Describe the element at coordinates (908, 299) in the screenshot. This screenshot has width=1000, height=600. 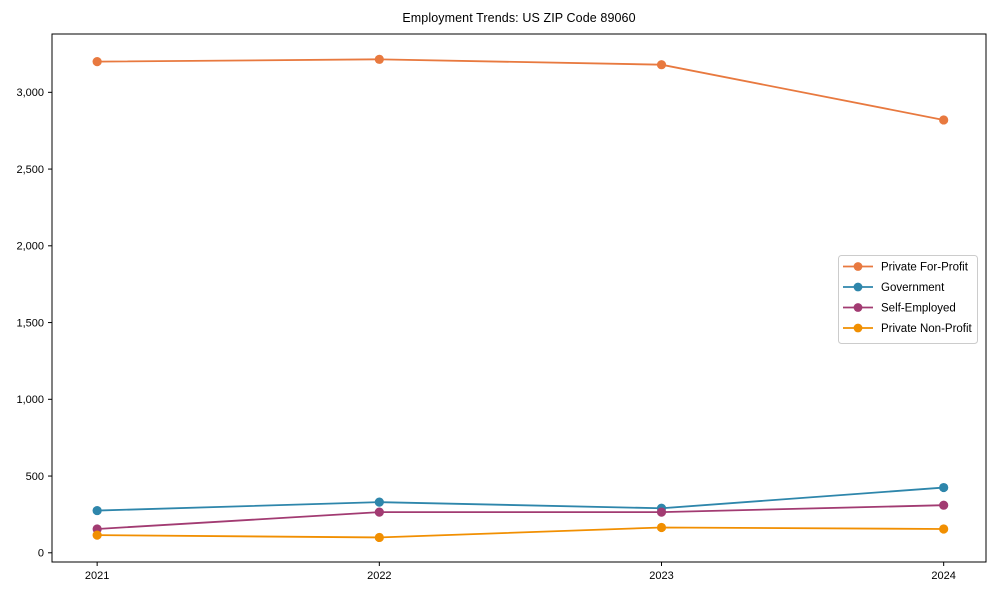
I see `legend-box` at that location.